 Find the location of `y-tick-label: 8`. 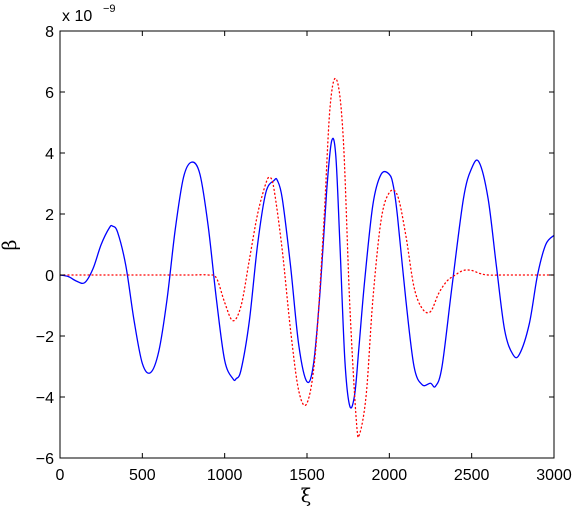

y-tick-label: 8 is located at coordinates (49, 32).